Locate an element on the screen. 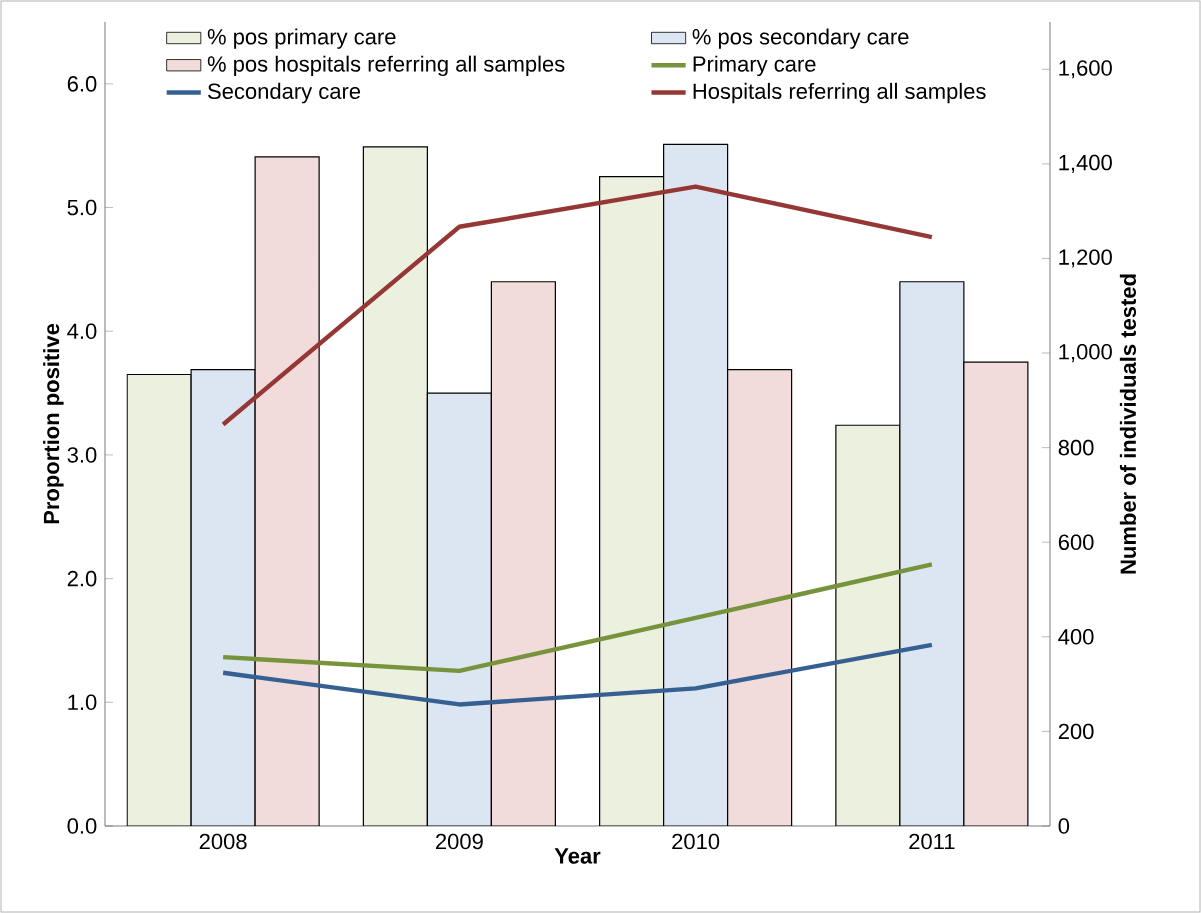 The height and width of the screenshot is (913, 1201). y-tick-label: 2.0 is located at coordinates (82, 578).